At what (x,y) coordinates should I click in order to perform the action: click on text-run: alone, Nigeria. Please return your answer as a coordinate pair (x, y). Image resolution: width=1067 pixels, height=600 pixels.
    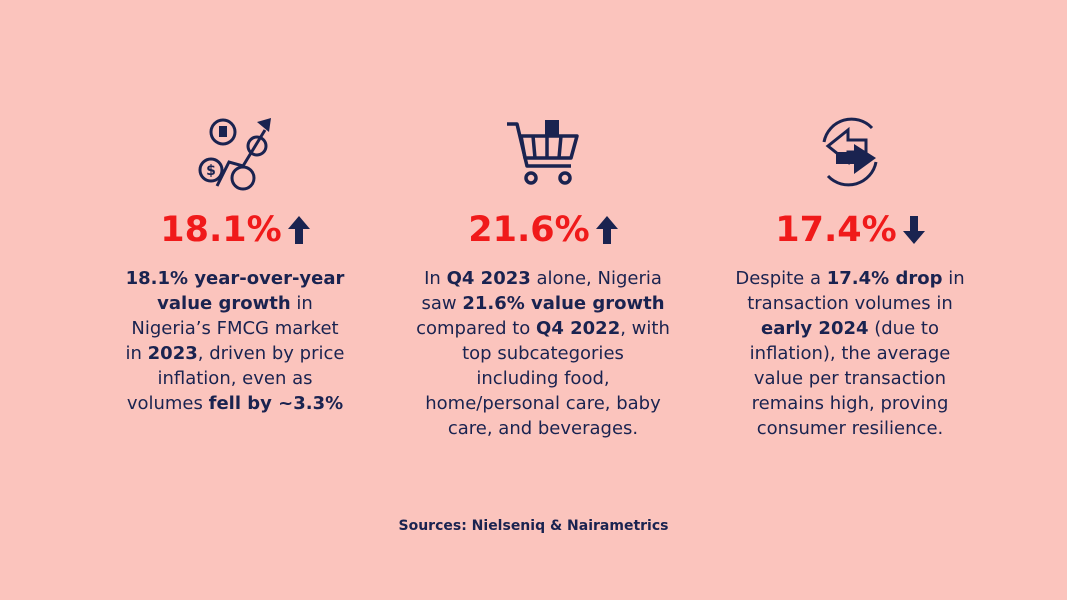
    Looking at the image, I should click on (596, 278).